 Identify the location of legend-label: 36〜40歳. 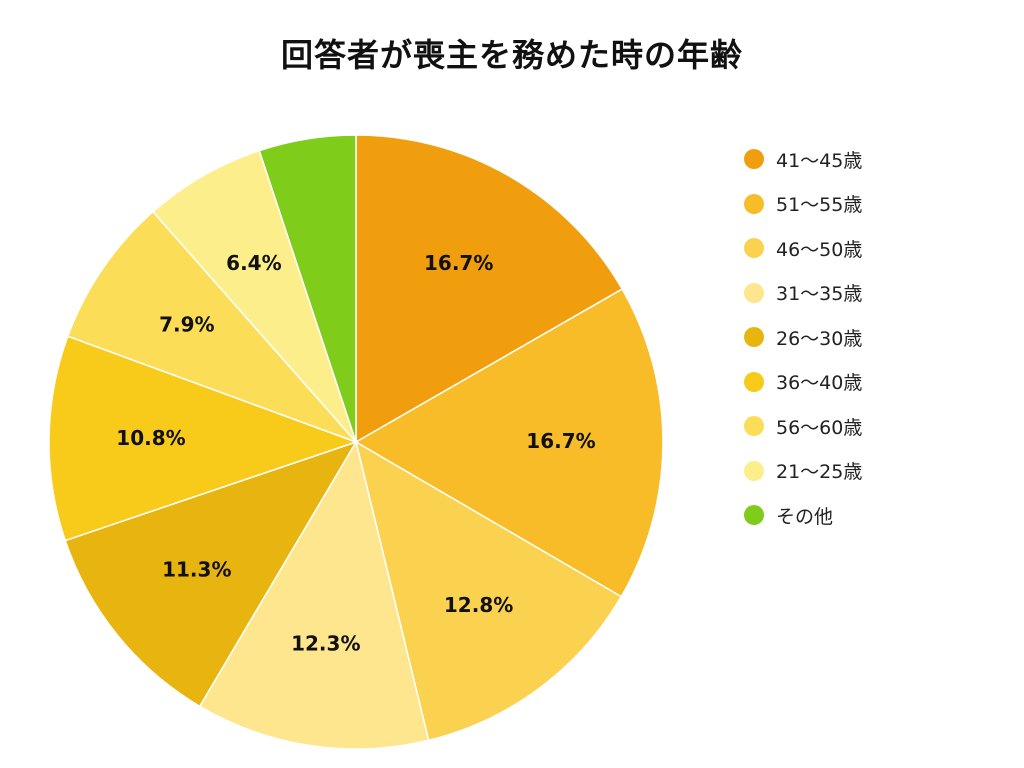
(819, 383).